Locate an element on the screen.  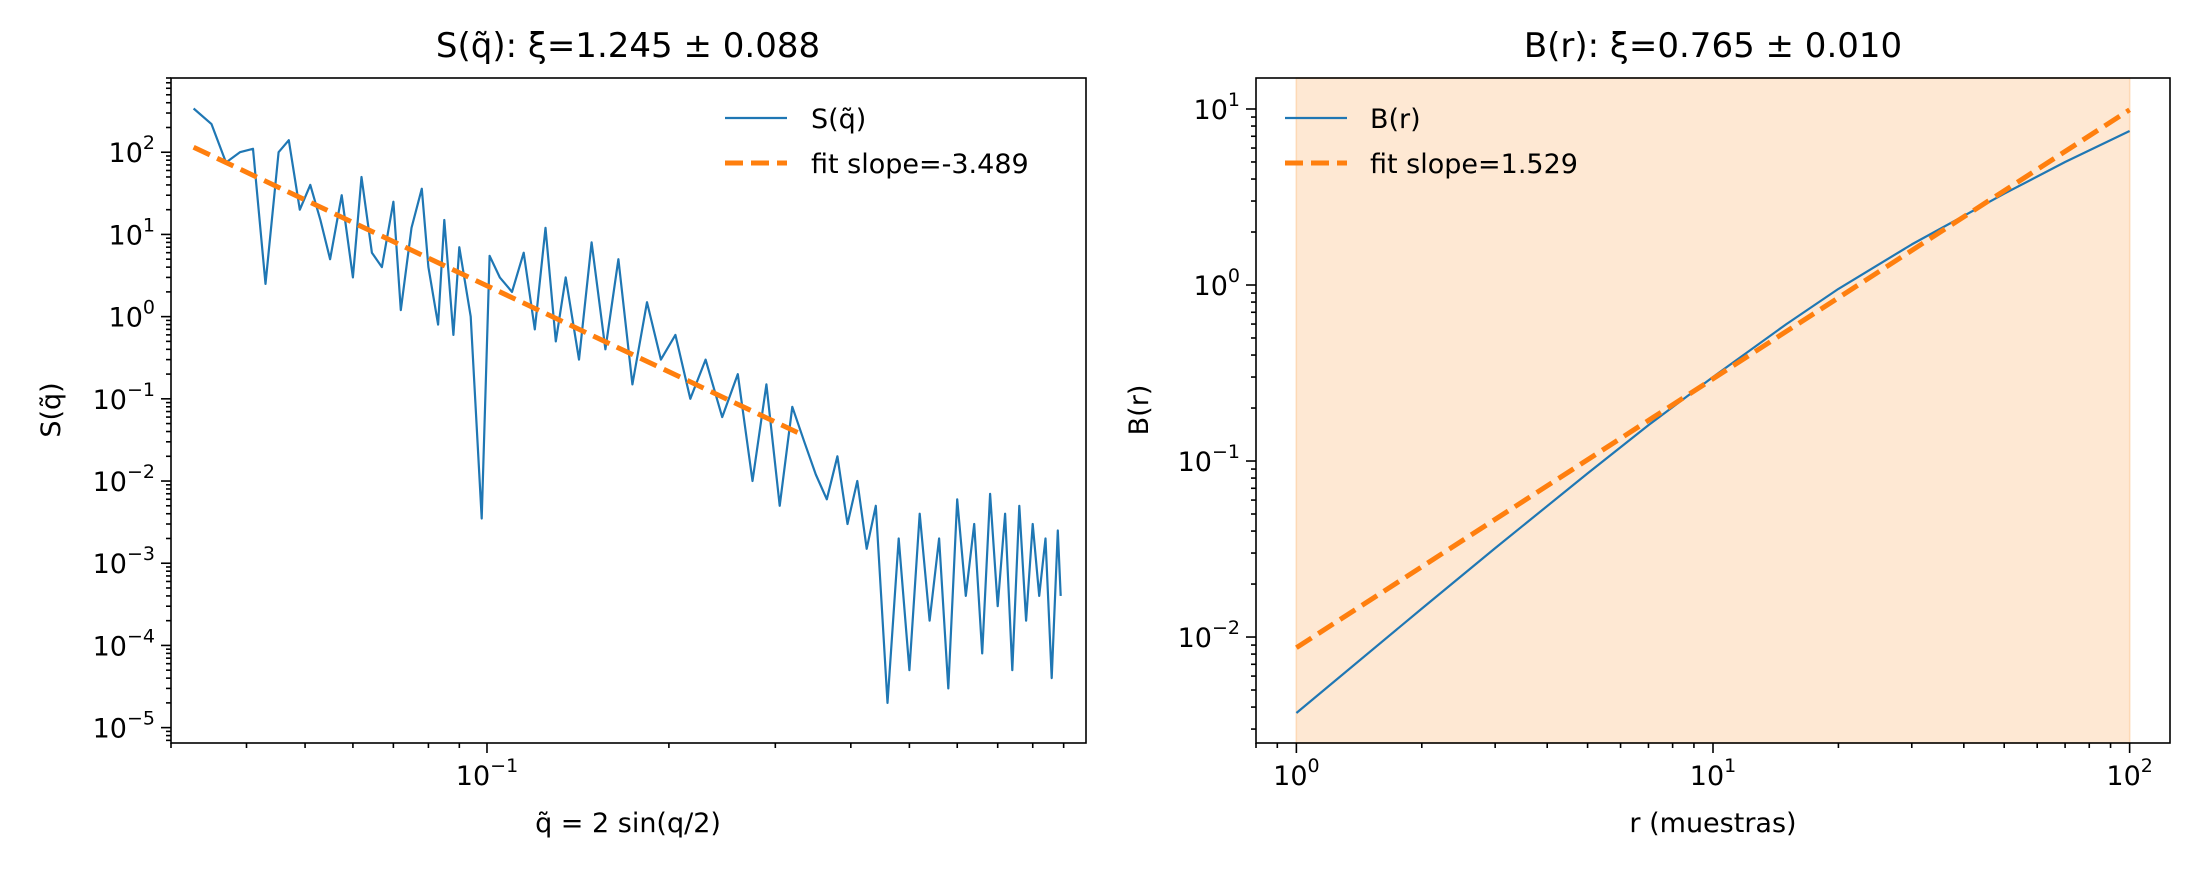
x-tick-label: 10¹ is located at coordinates (1713, 773).